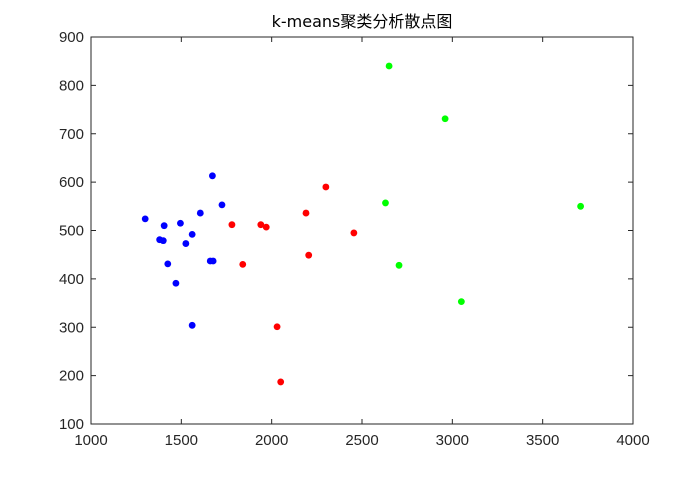 The image size is (700, 478). What do you see at coordinates (632, 440) in the screenshot?
I see `x-tick-label: 4000` at bounding box center [632, 440].